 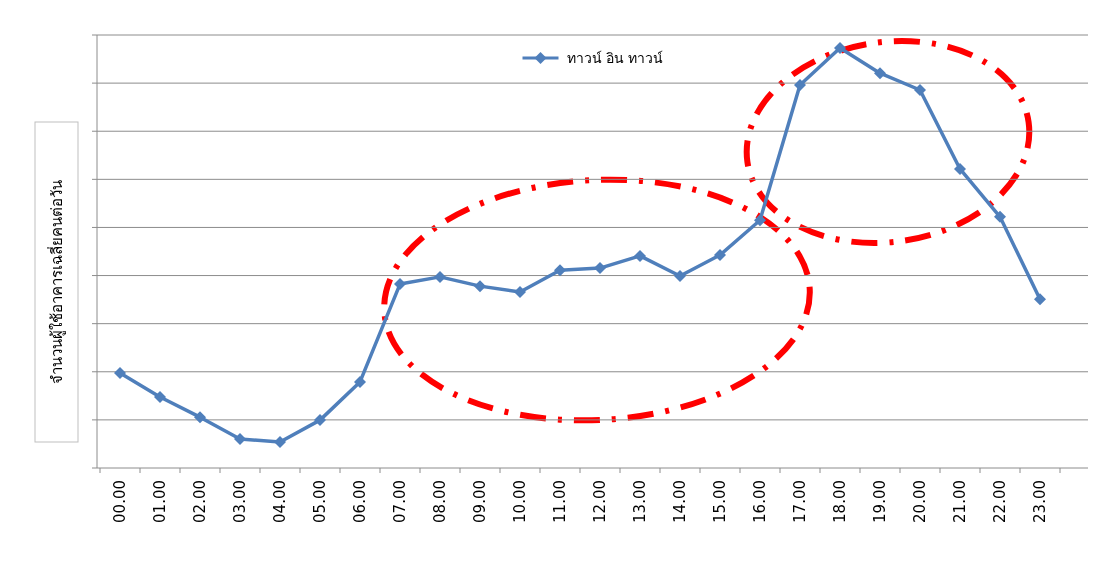 I want to click on x-tick-label: 04.00, so click(x=280, y=501).